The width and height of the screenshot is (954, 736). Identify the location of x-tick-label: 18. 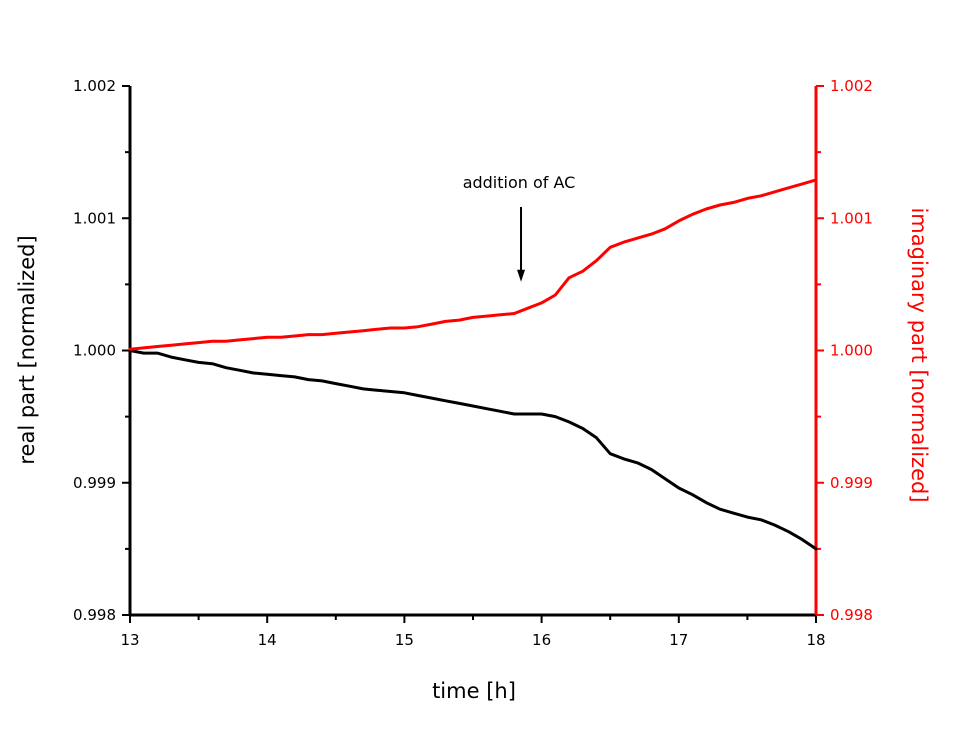
(815, 640).